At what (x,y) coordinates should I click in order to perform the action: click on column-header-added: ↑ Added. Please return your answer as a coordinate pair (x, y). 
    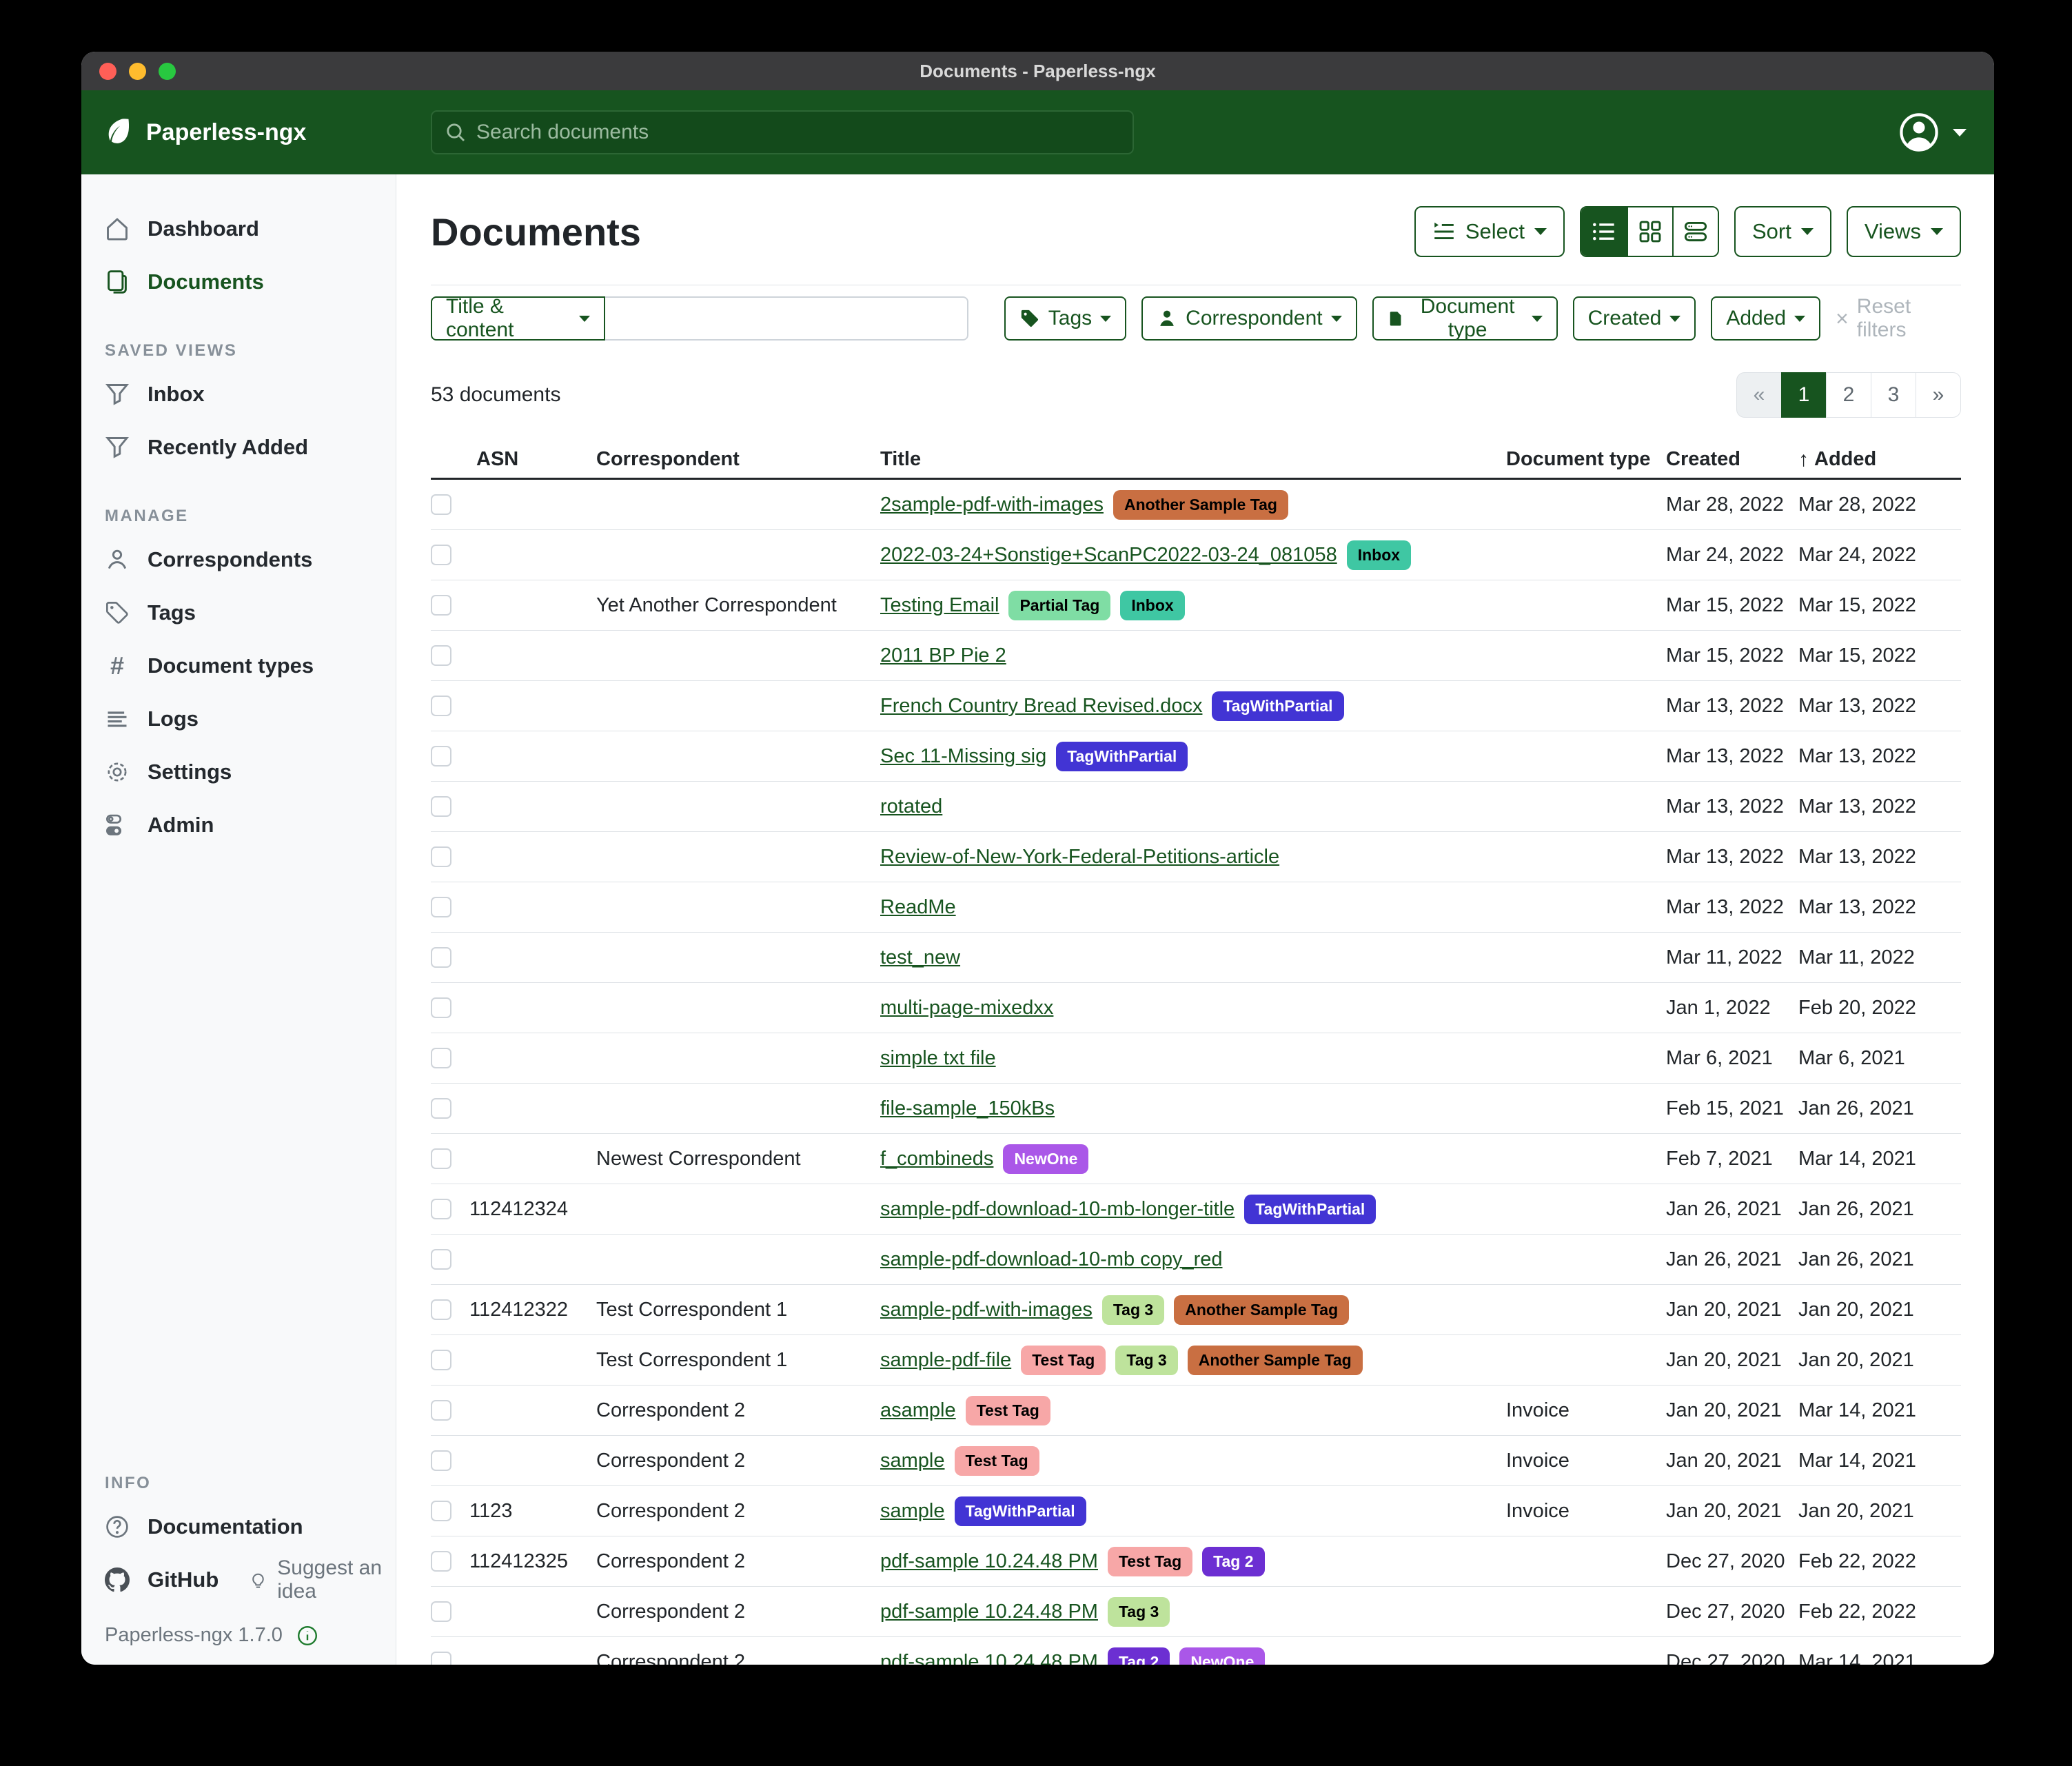
    Looking at the image, I should click on (1879, 459).